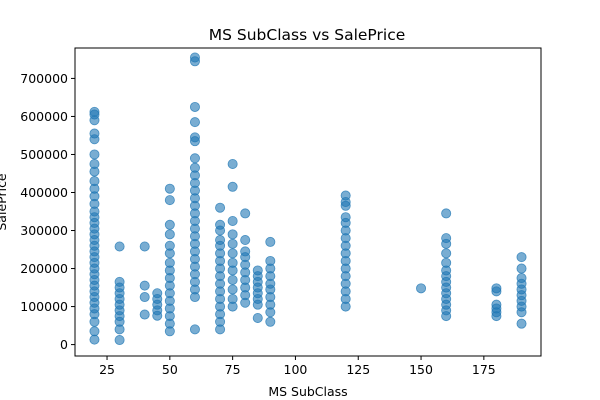 Image resolution: width=600 pixels, height=400 pixels. What do you see at coordinates (64, 344) in the screenshot?
I see `y-tick-label: 0` at bounding box center [64, 344].